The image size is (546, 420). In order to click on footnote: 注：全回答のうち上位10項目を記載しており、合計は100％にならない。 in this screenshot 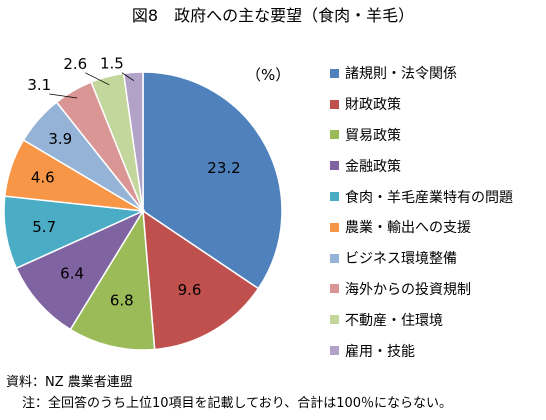, I will do `click(237, 403)`.